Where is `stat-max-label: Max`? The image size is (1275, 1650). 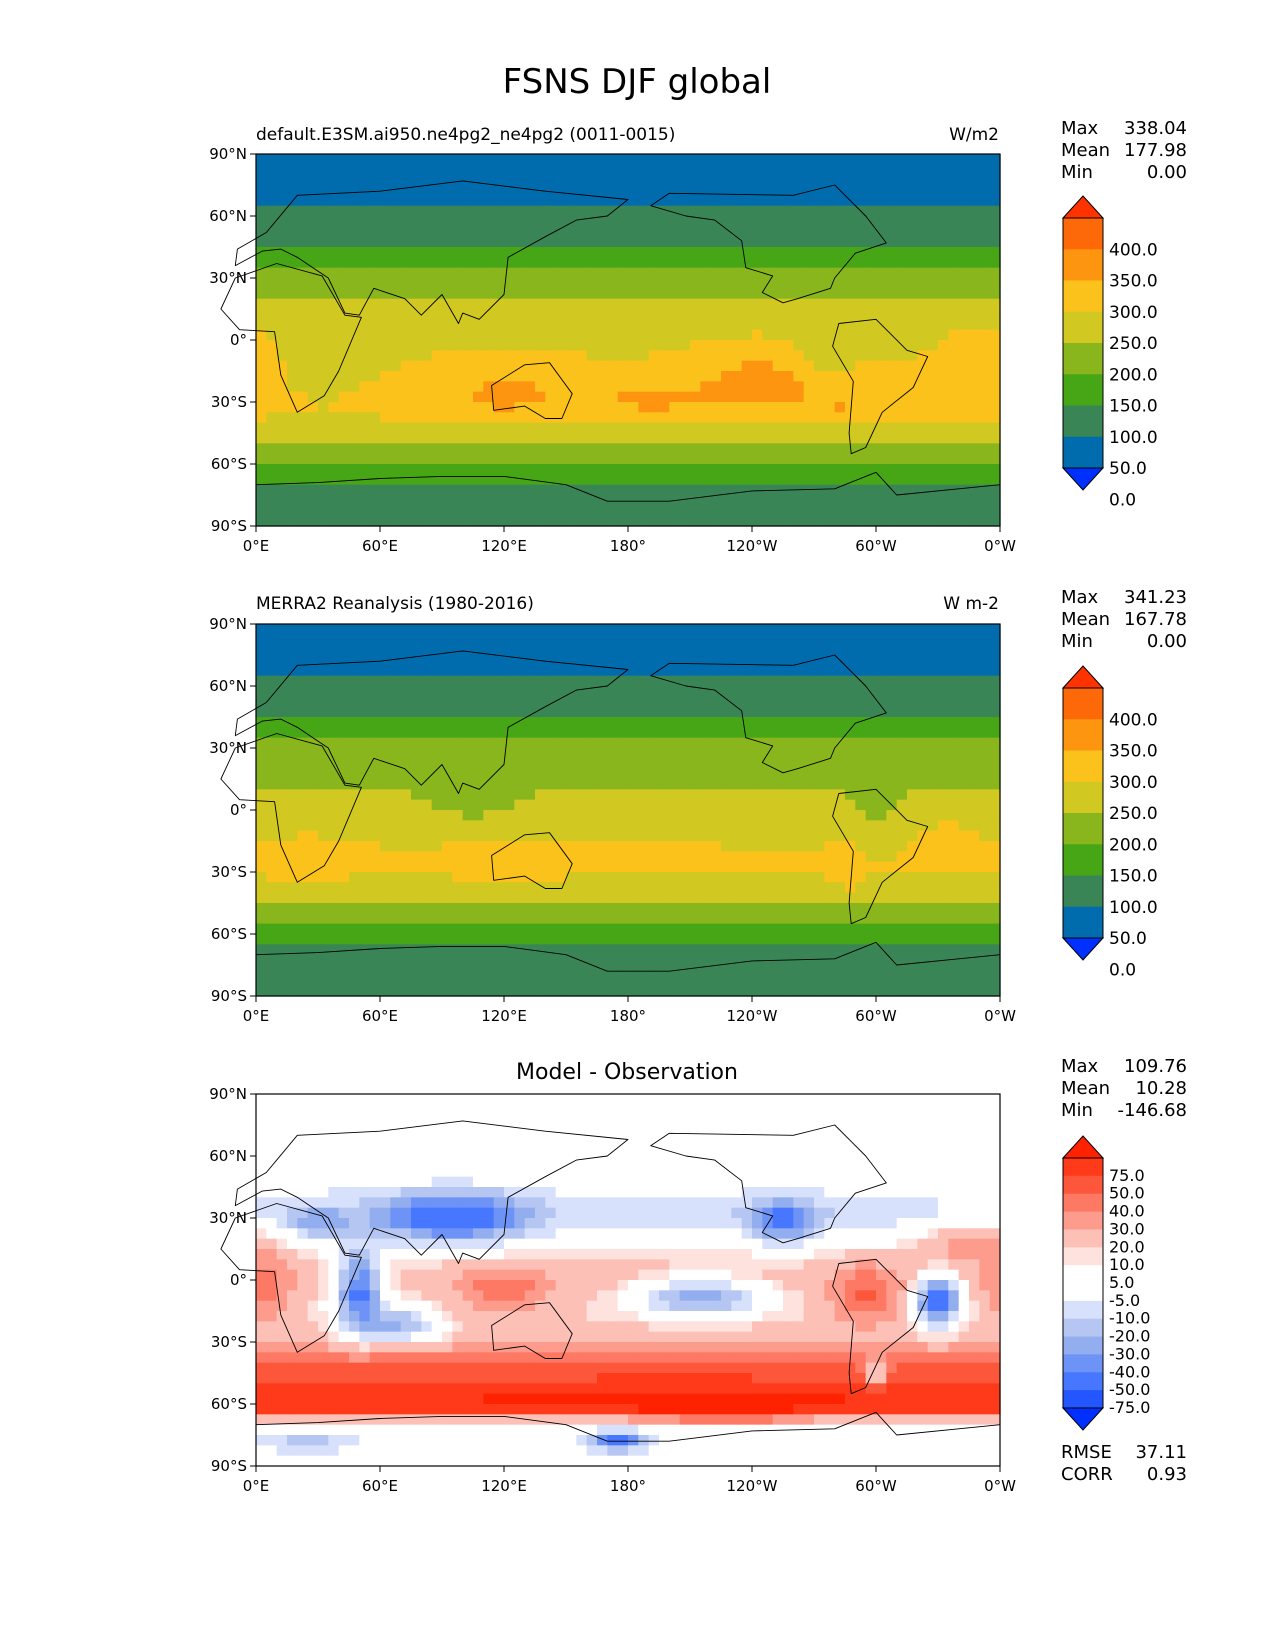
stat-max-label: Max is located at coordinates (1080, 128).